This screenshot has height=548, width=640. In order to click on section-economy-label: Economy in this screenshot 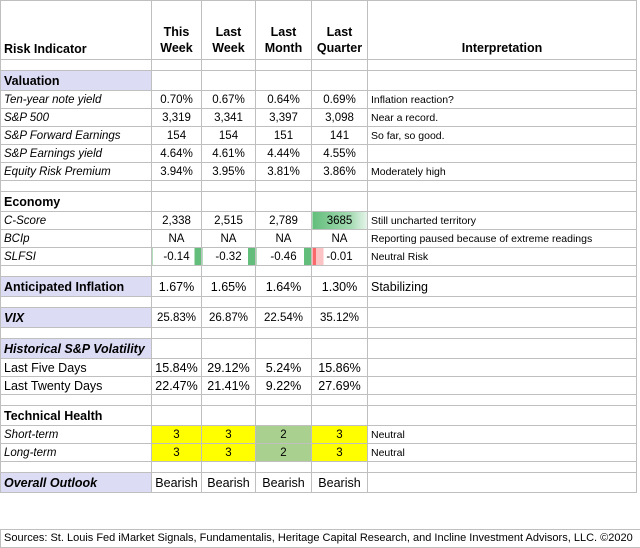, I will do `click(76, 201)`.